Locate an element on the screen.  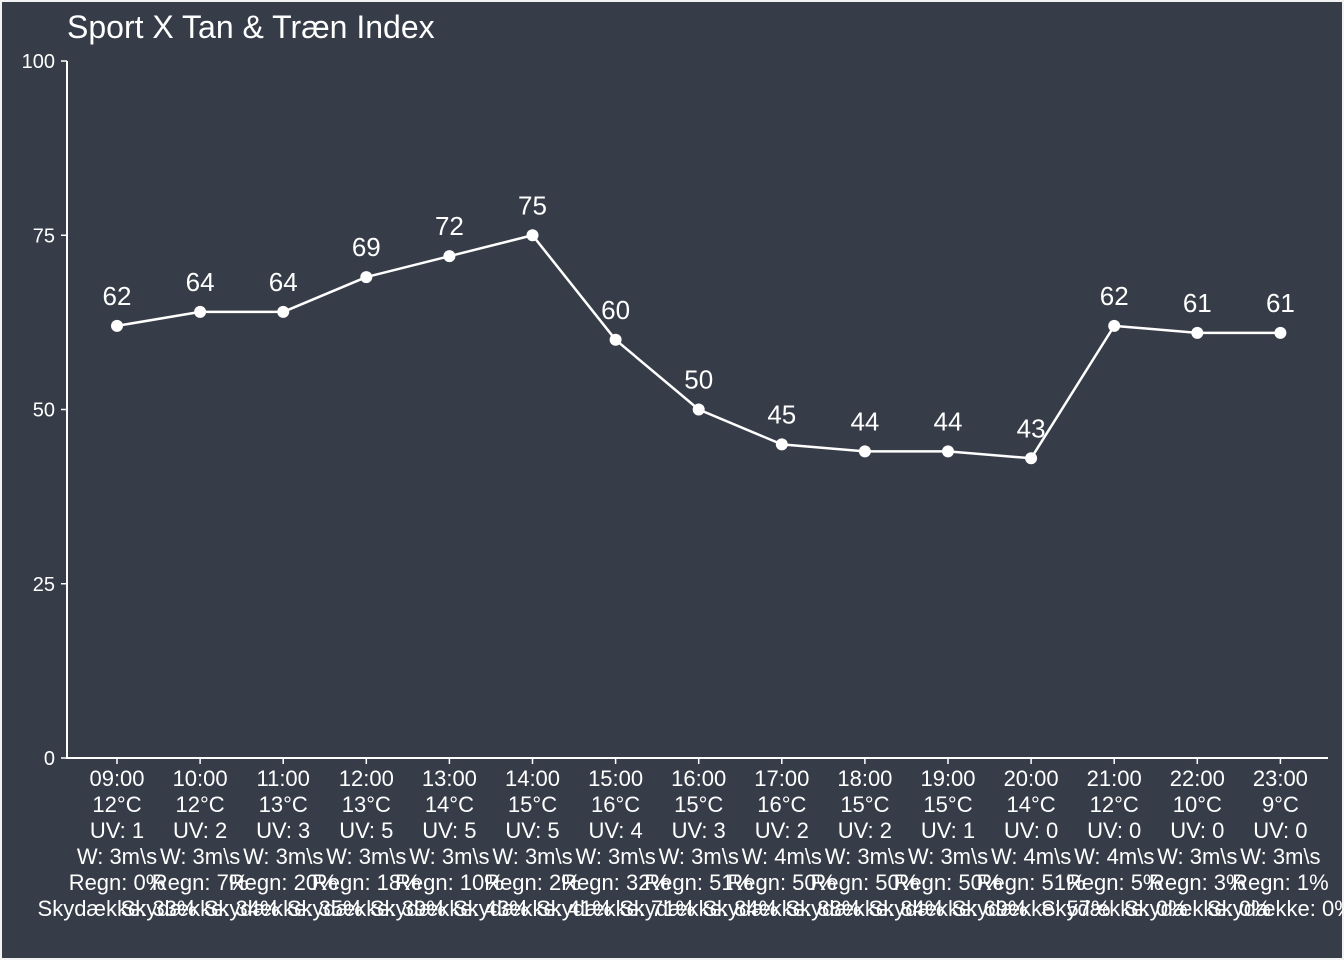
x-tick-label: 10:00 is located at coordinates (200, 778).